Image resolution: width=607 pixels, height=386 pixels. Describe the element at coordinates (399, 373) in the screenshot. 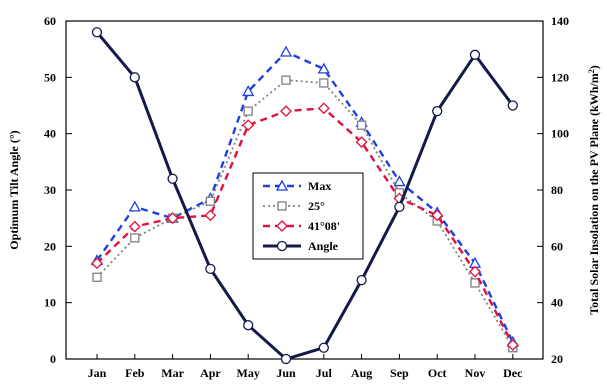

I see `x-tick-label: Sep` at that location.